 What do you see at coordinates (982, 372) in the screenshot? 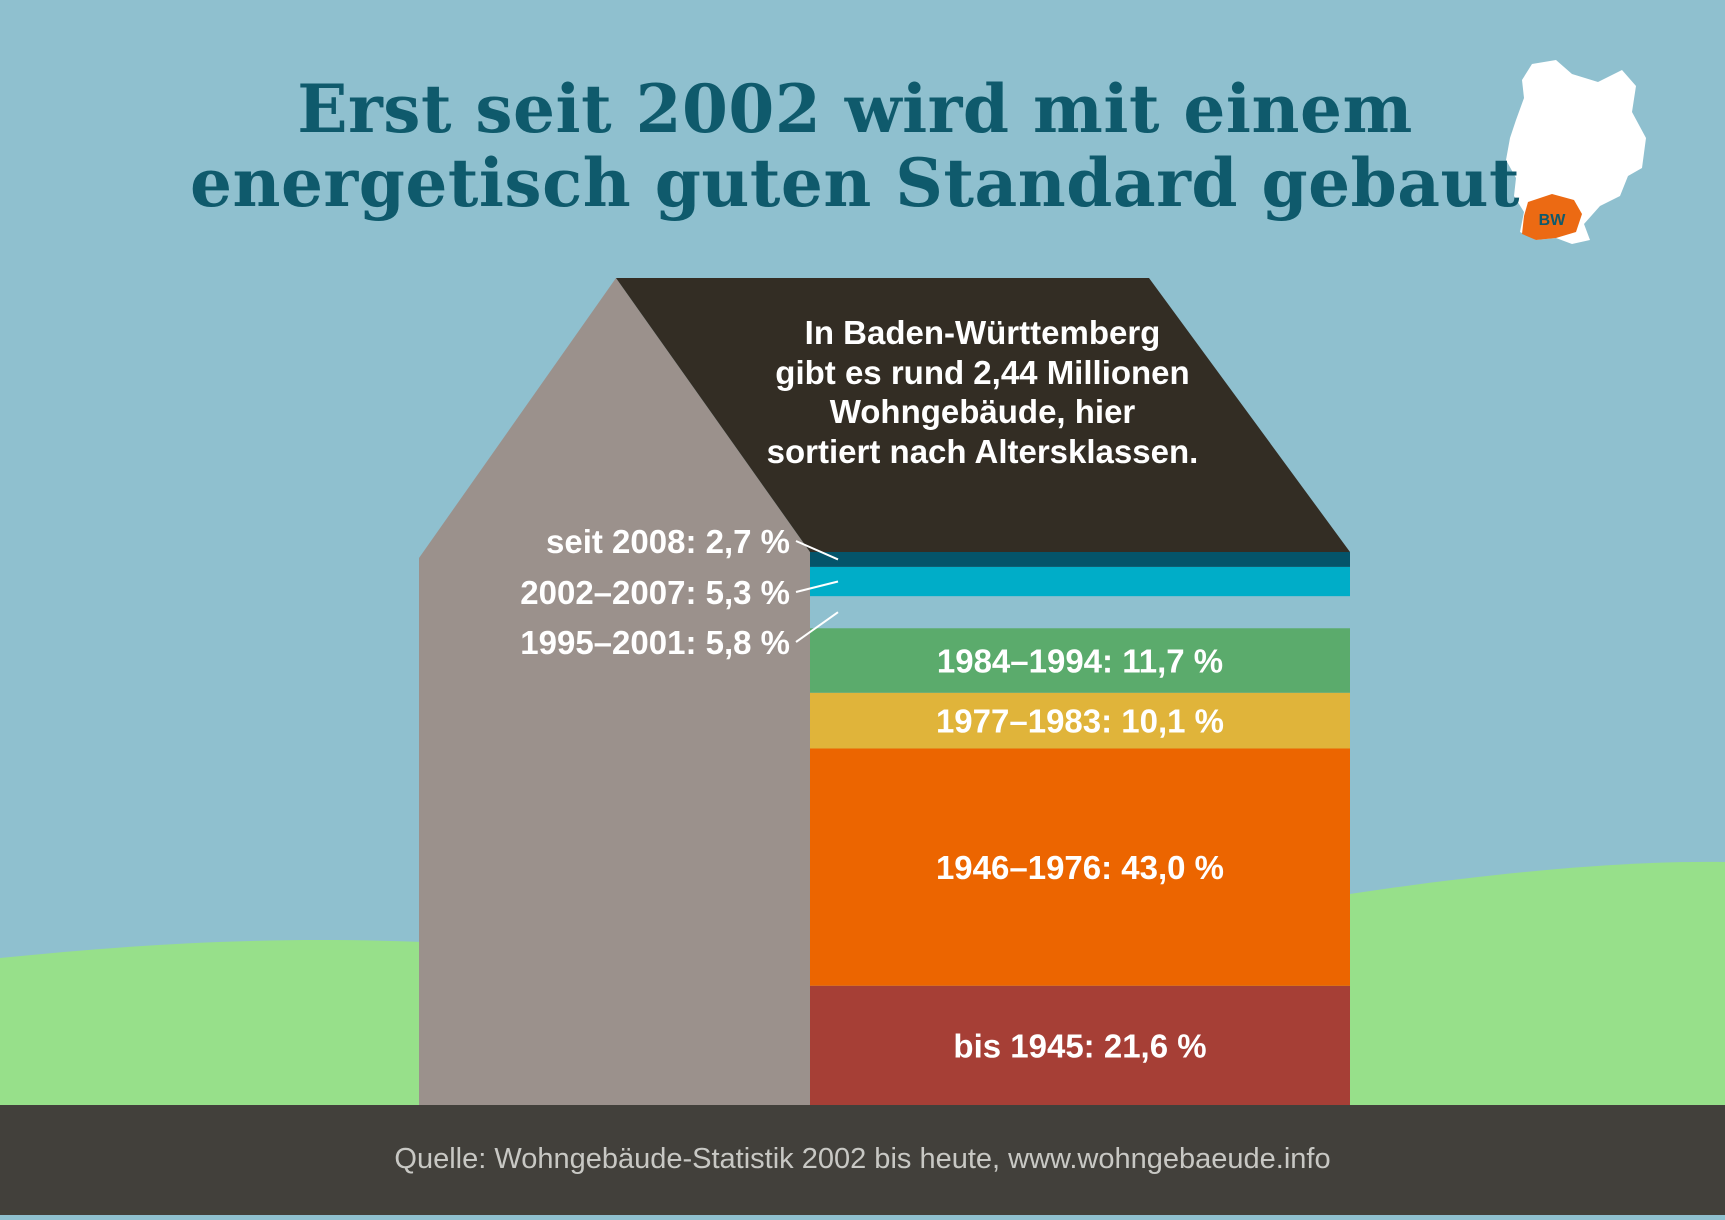
I see `intro-line-2: gibt es rund 2,44 Millionen` at bounding box center [982, 372].